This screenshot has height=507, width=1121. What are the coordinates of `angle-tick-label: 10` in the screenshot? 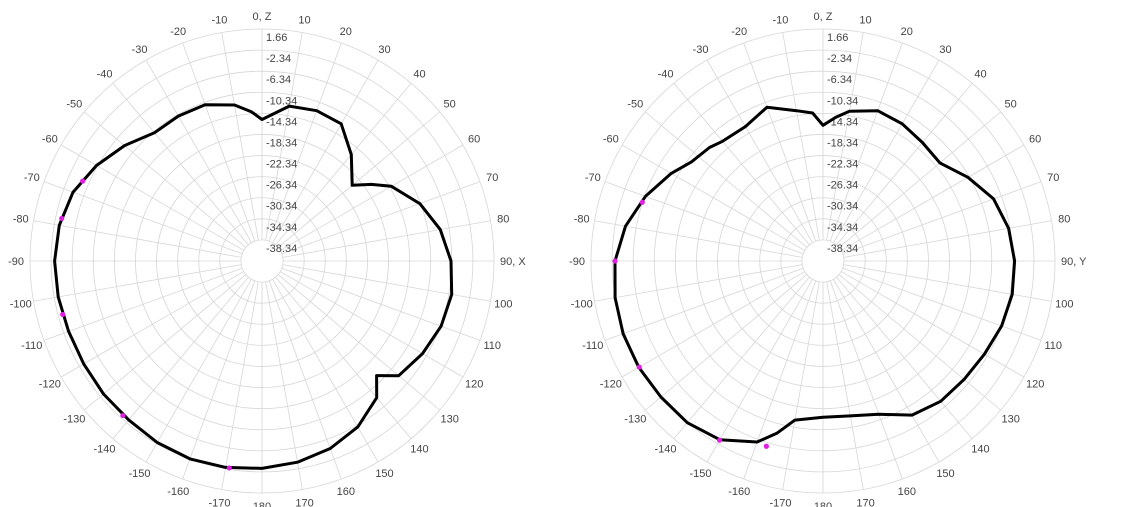 It's located at (865, 21).